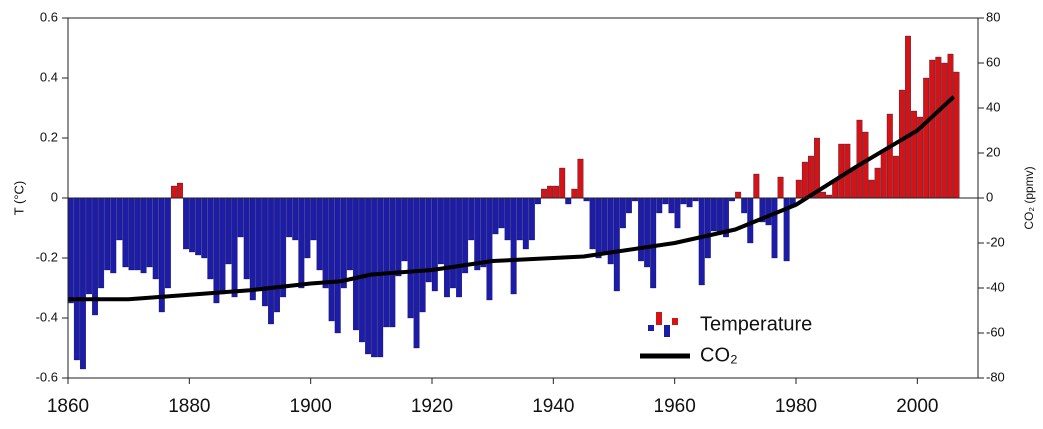  Describe the element at coordinates (432, 406) in the screenshot. I see `x-tick-label: 1920` at that location.